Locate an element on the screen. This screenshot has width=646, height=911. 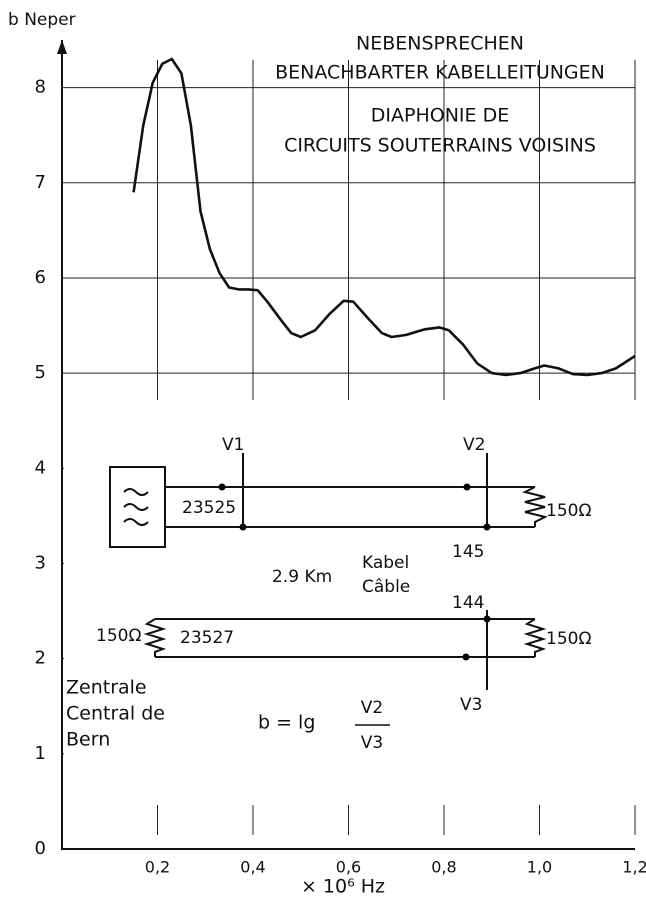
label: V2 is located at coordinates (474, 445).